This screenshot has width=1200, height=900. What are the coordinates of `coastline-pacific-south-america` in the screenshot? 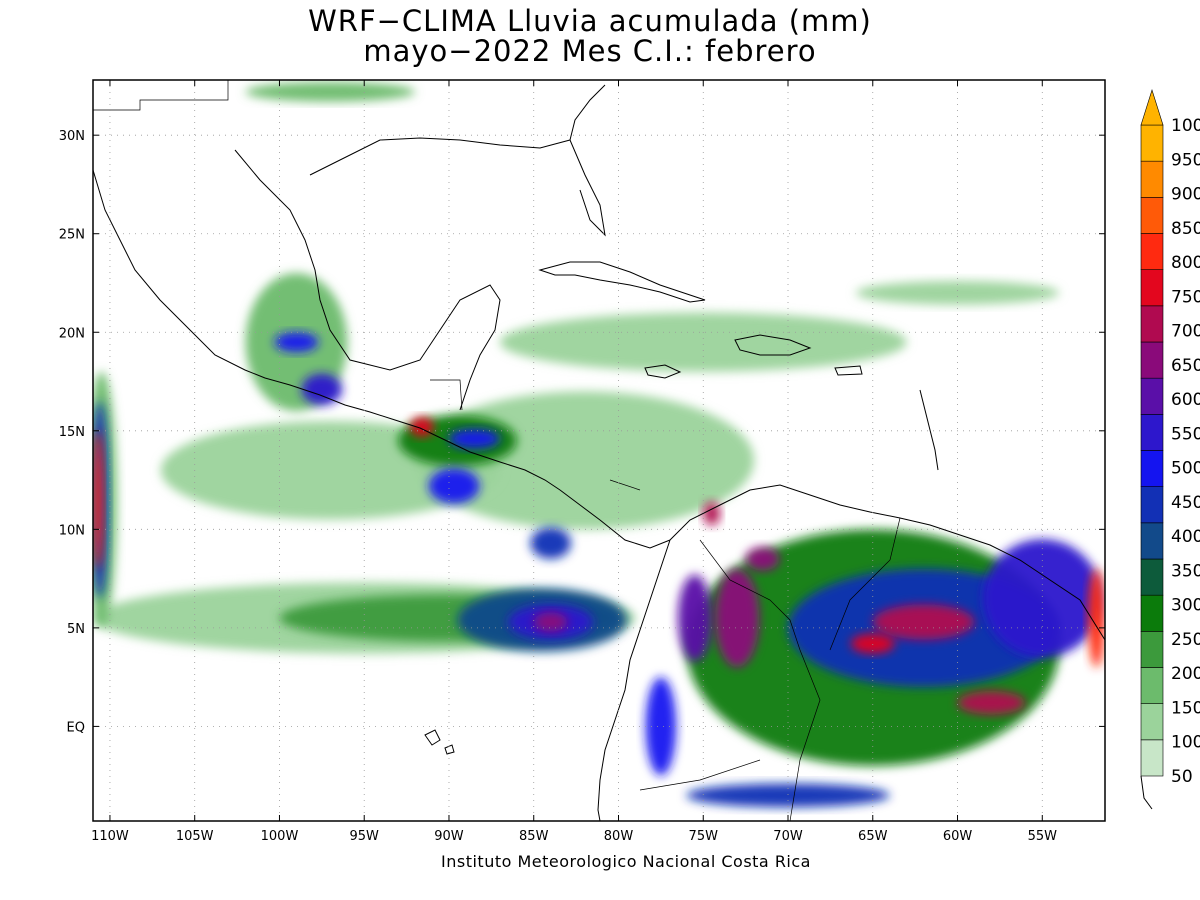 It's located at (634, 680).